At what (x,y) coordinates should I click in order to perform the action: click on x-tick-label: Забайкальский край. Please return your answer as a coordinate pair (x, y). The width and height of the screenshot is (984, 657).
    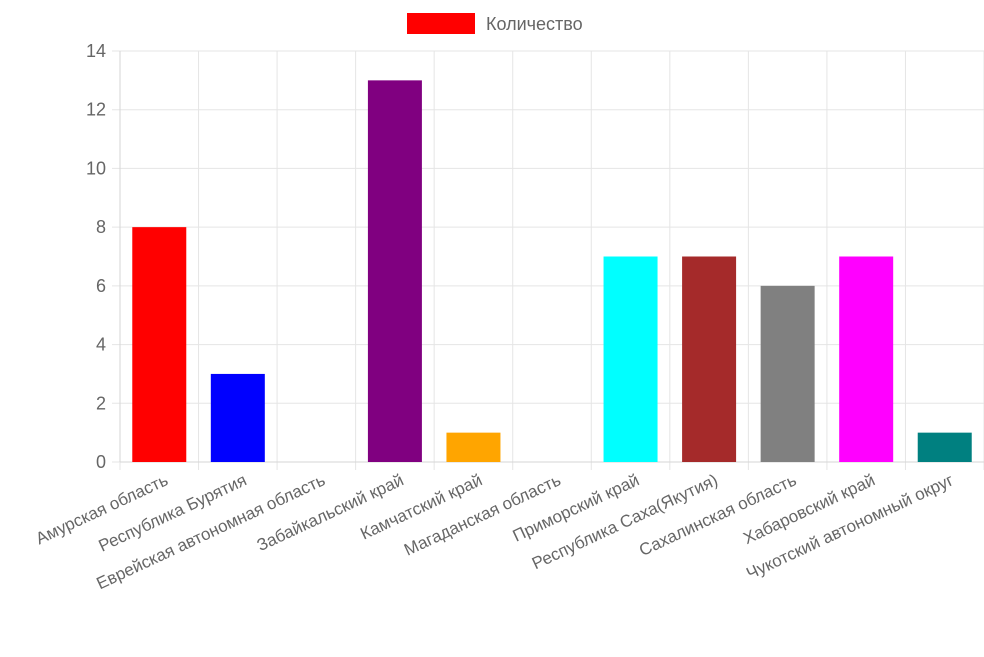
    Looking at the image, I should click on (330, 512).